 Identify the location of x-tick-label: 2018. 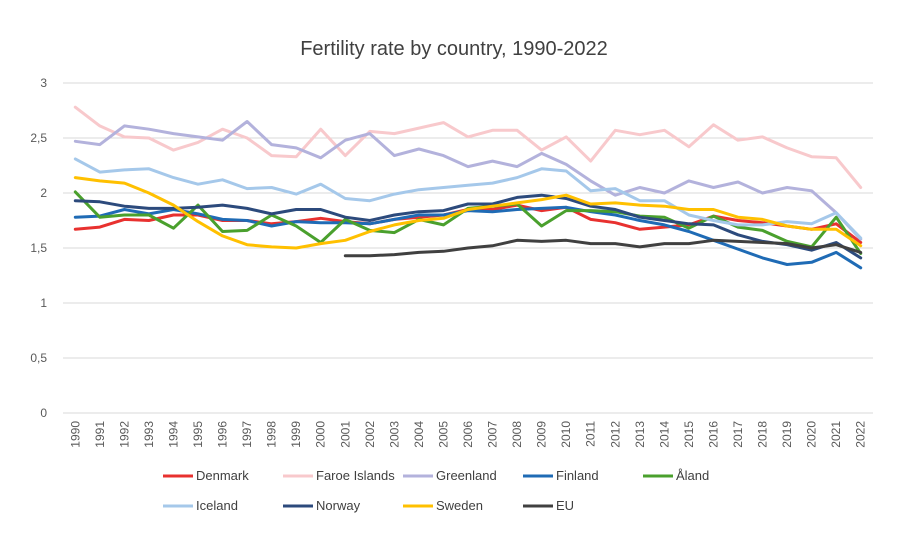
(763, 434).